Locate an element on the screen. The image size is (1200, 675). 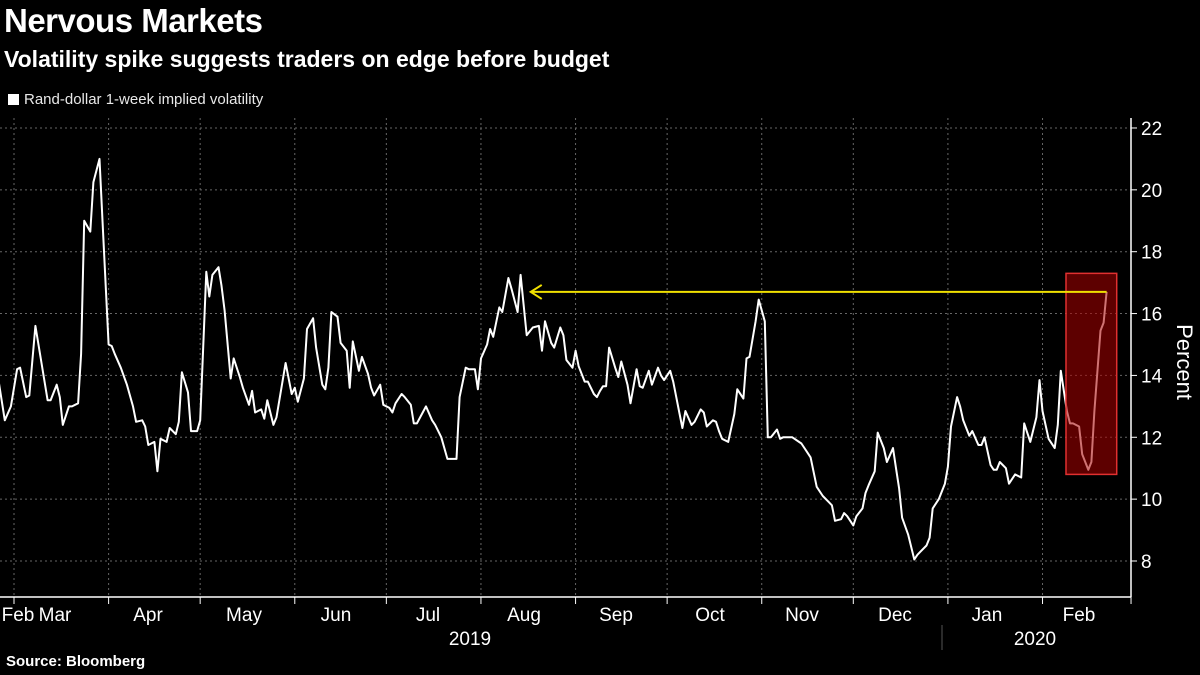
x-year-label: 2019 is located at coordinates (470, 639).